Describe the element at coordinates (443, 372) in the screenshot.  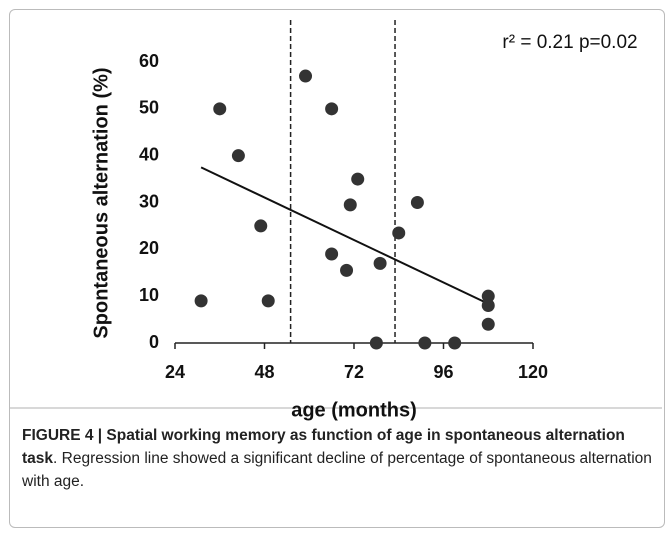
I see `x-tick-label: 96` at that location.